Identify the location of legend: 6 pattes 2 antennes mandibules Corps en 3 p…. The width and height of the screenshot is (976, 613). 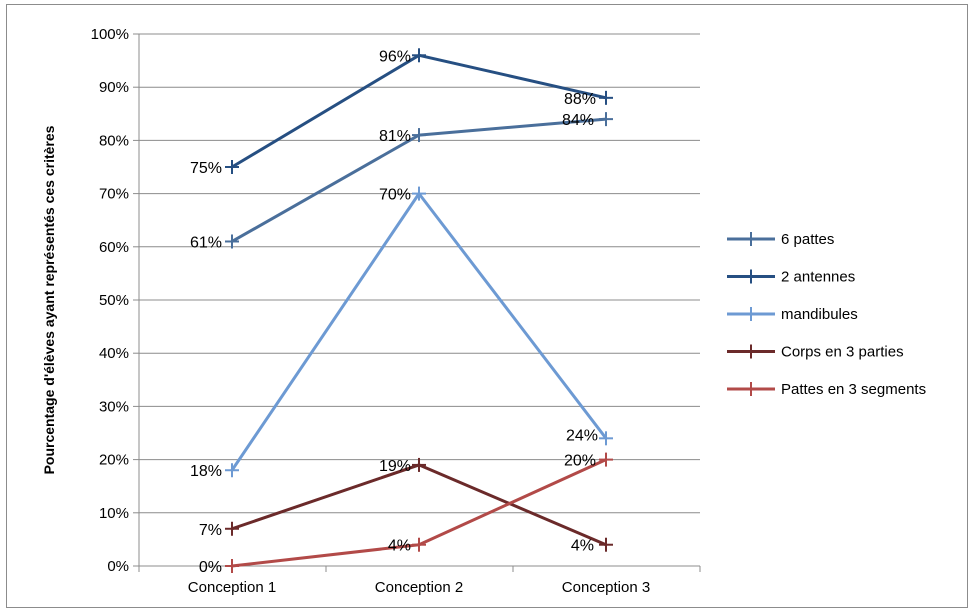
(826, 314).